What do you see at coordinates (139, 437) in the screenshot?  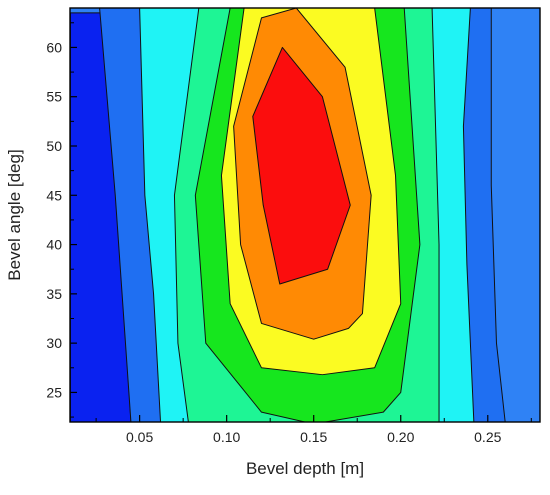 I see `x-tick-label: 0.05` at bounding box center [139, 437].